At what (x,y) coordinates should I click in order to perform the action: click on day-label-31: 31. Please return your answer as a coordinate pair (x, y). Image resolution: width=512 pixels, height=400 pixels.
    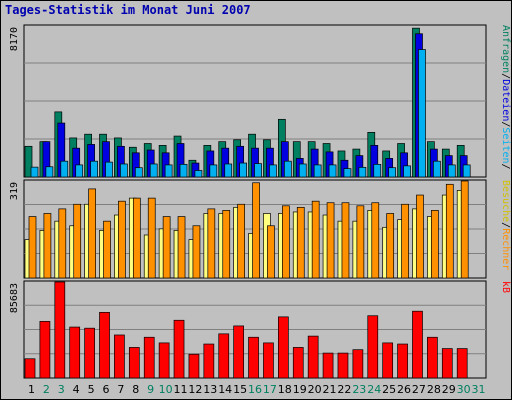
    Looking at the image, I should click on (479, 389).